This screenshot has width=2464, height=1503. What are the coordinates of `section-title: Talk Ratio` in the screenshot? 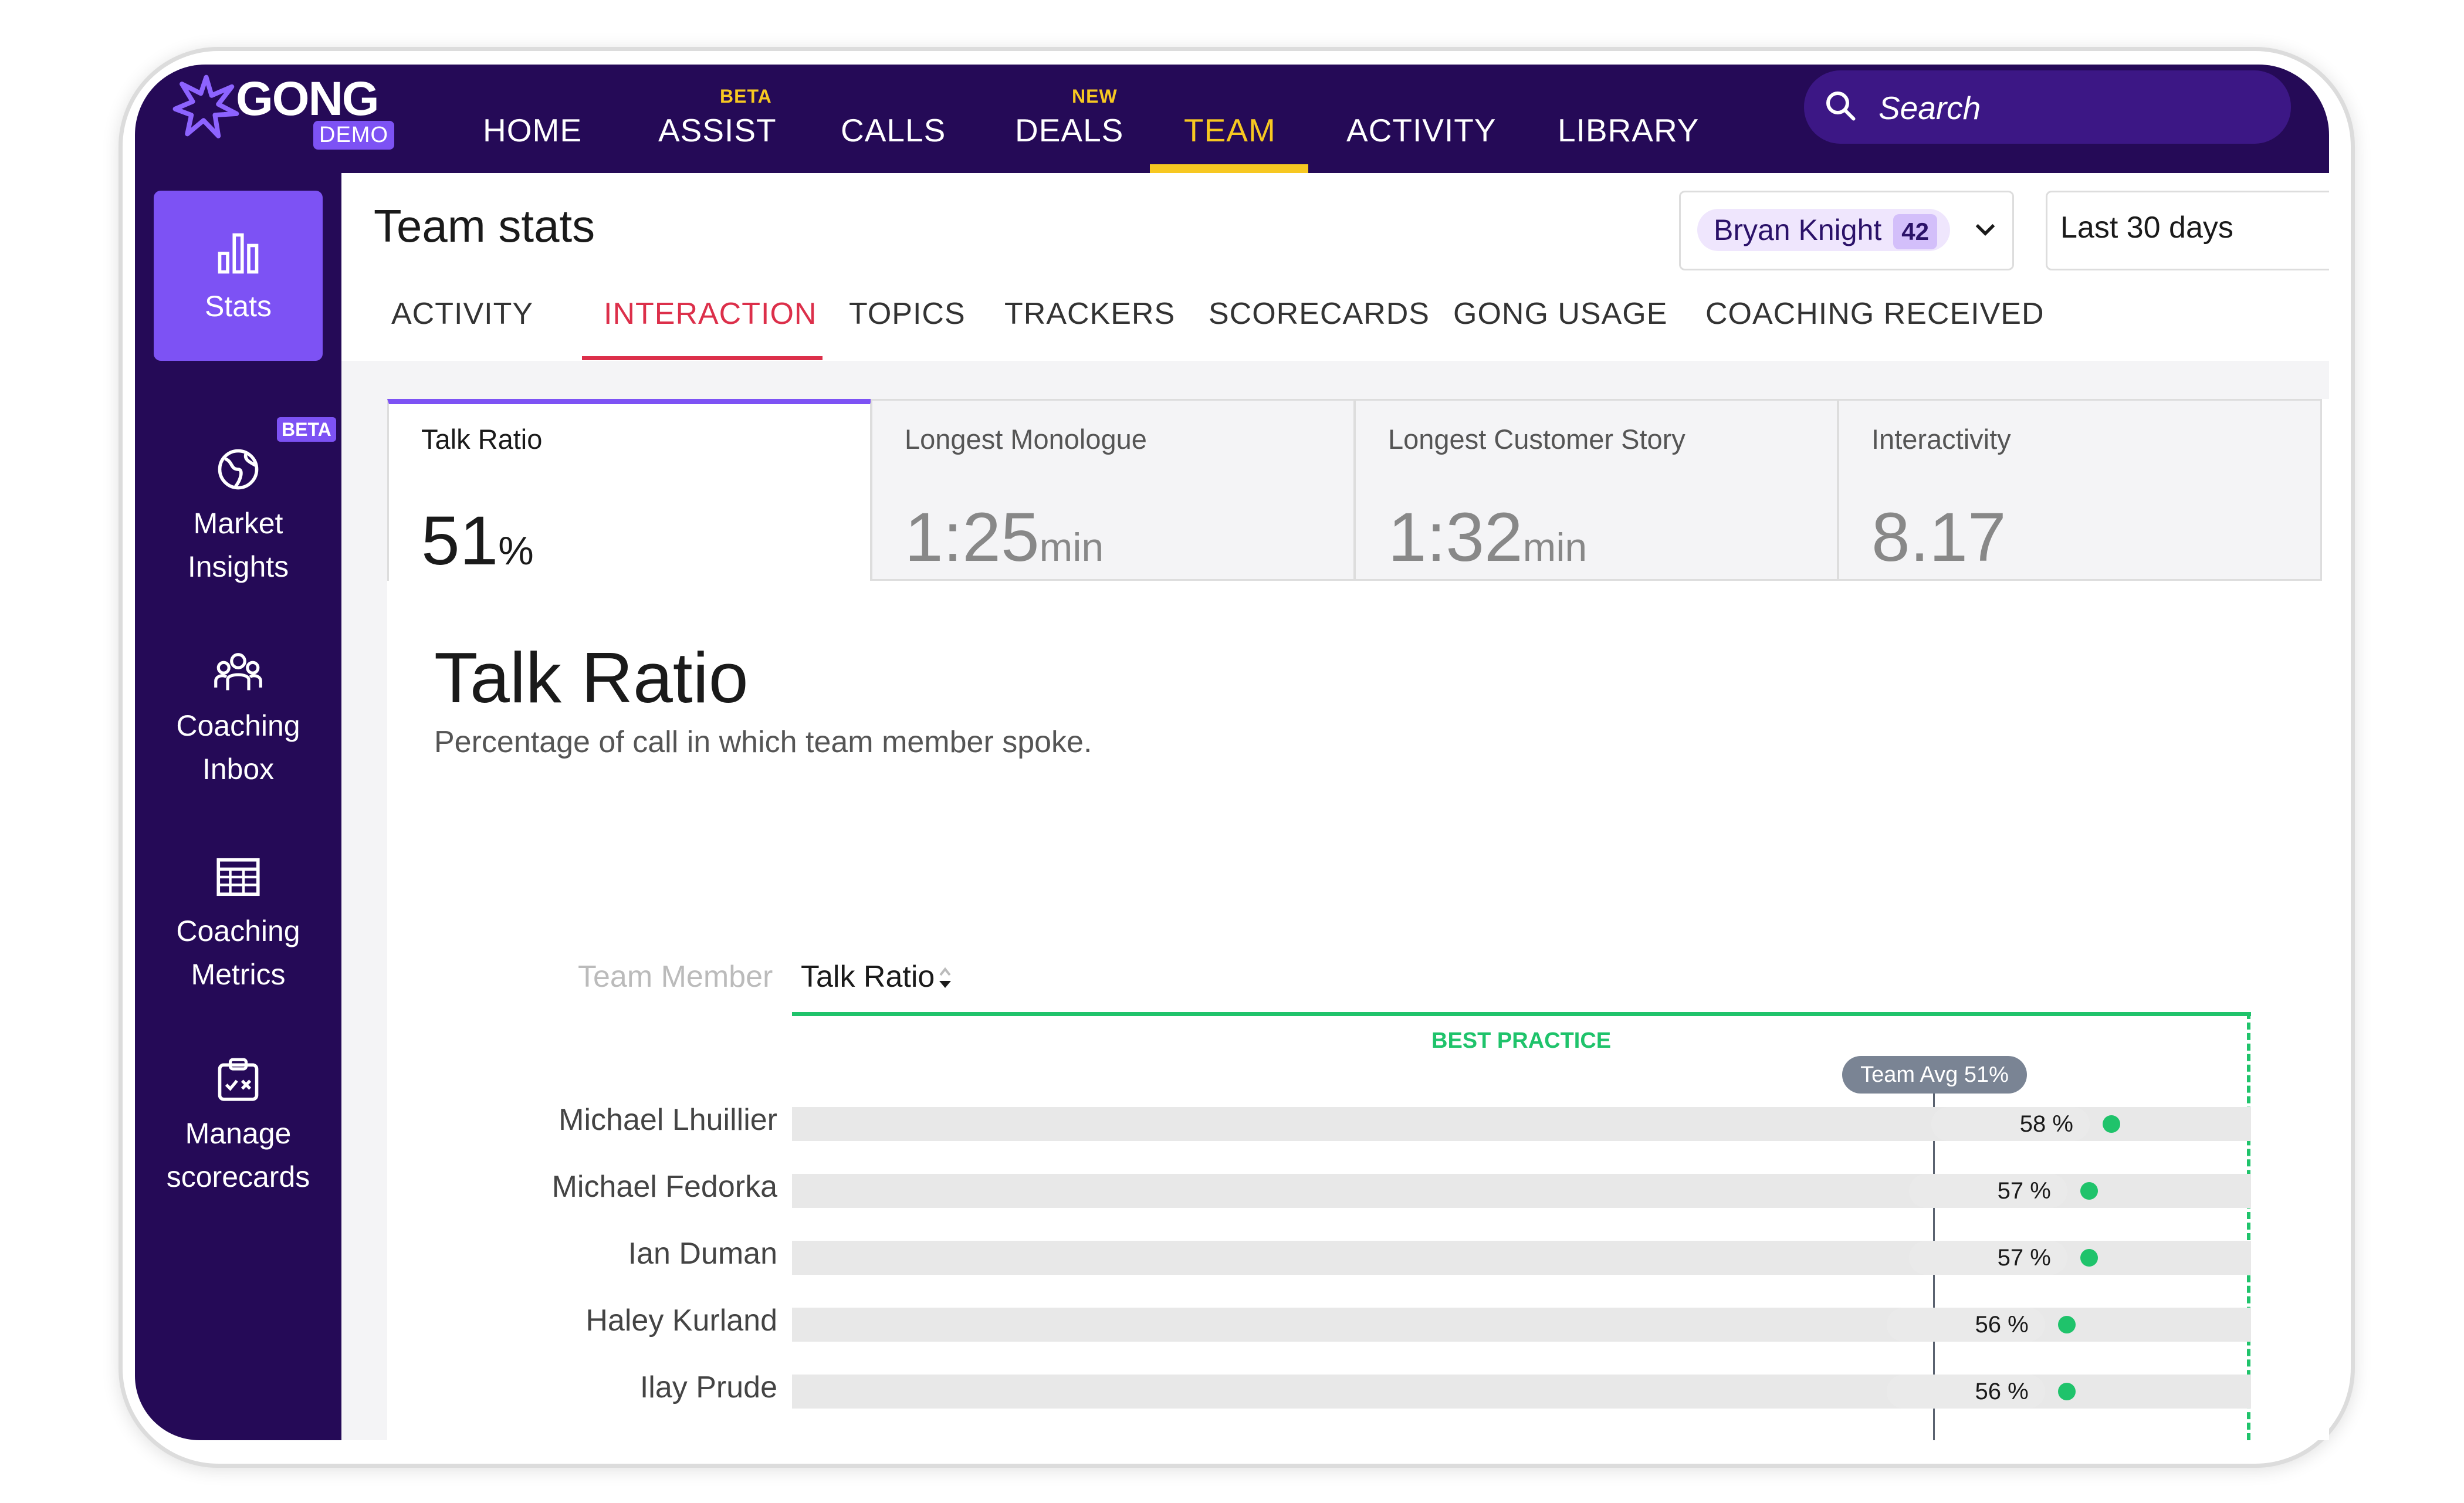 It's located at (591, 677).